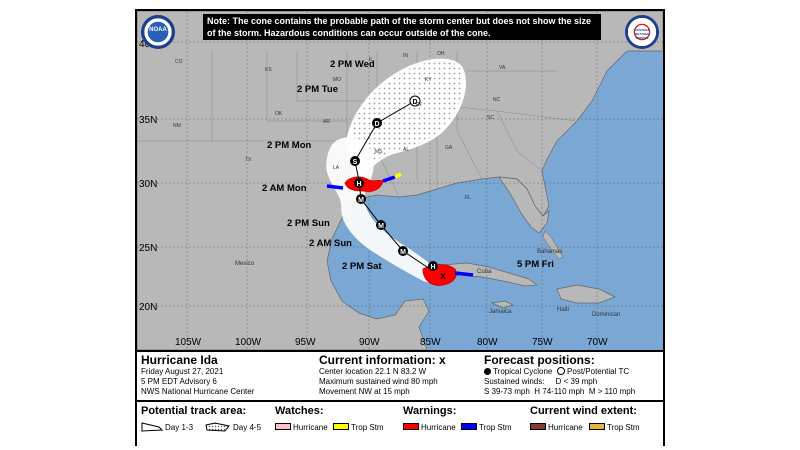 The width and height of the screenshot is (800, 450). What do you see at coordinates (539, 360) in the screenshot?
I see `forecast-positions-title: Forecast positions:` at bounding box center [539, 360].